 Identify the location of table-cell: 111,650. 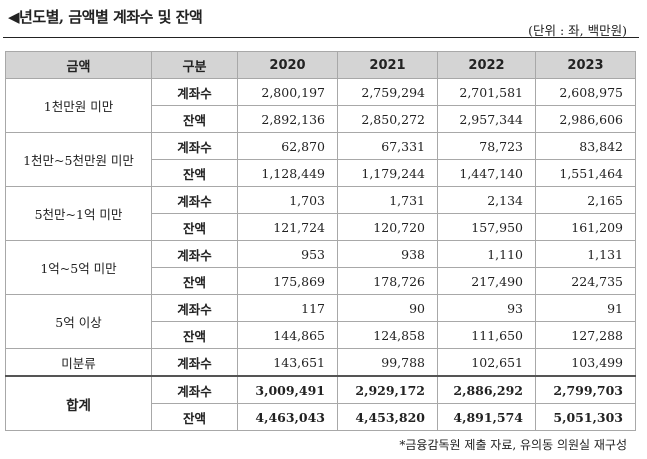
(486, 335).